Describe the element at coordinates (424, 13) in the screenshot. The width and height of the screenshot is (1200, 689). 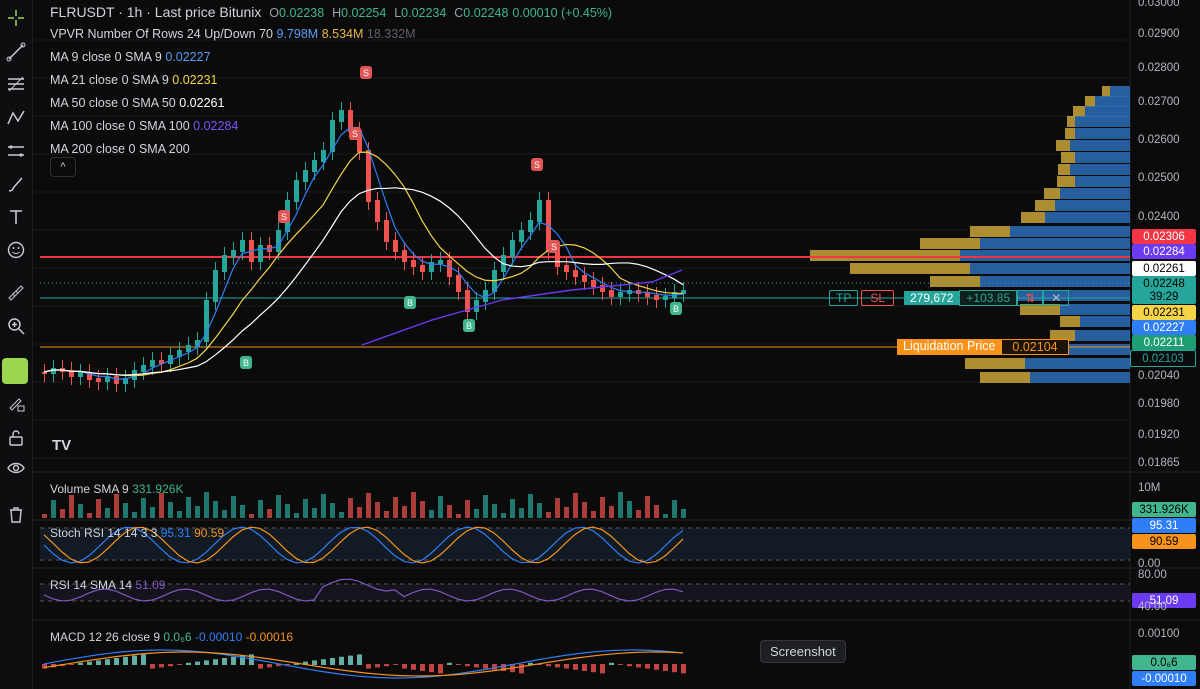
I see `low-value: 0.02234` at that location.